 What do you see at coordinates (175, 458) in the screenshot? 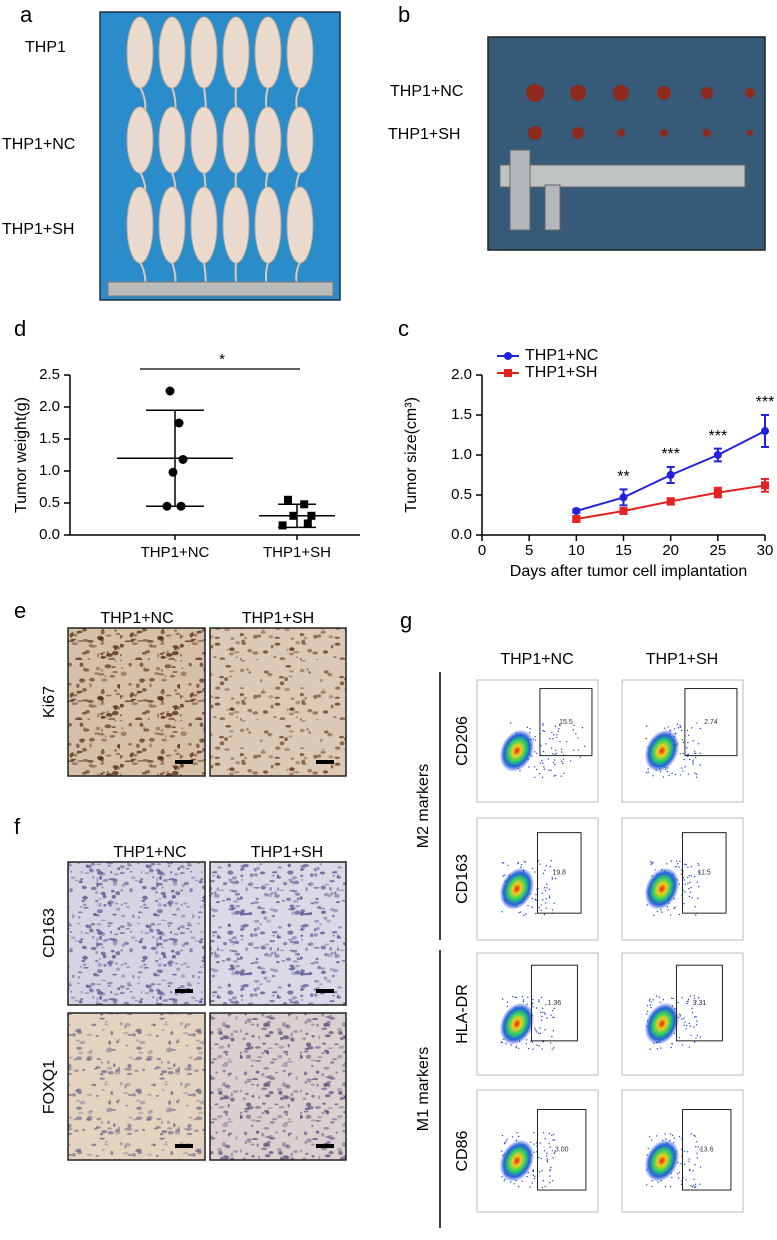
I see `error-bar` at bounding box center [175, 458].